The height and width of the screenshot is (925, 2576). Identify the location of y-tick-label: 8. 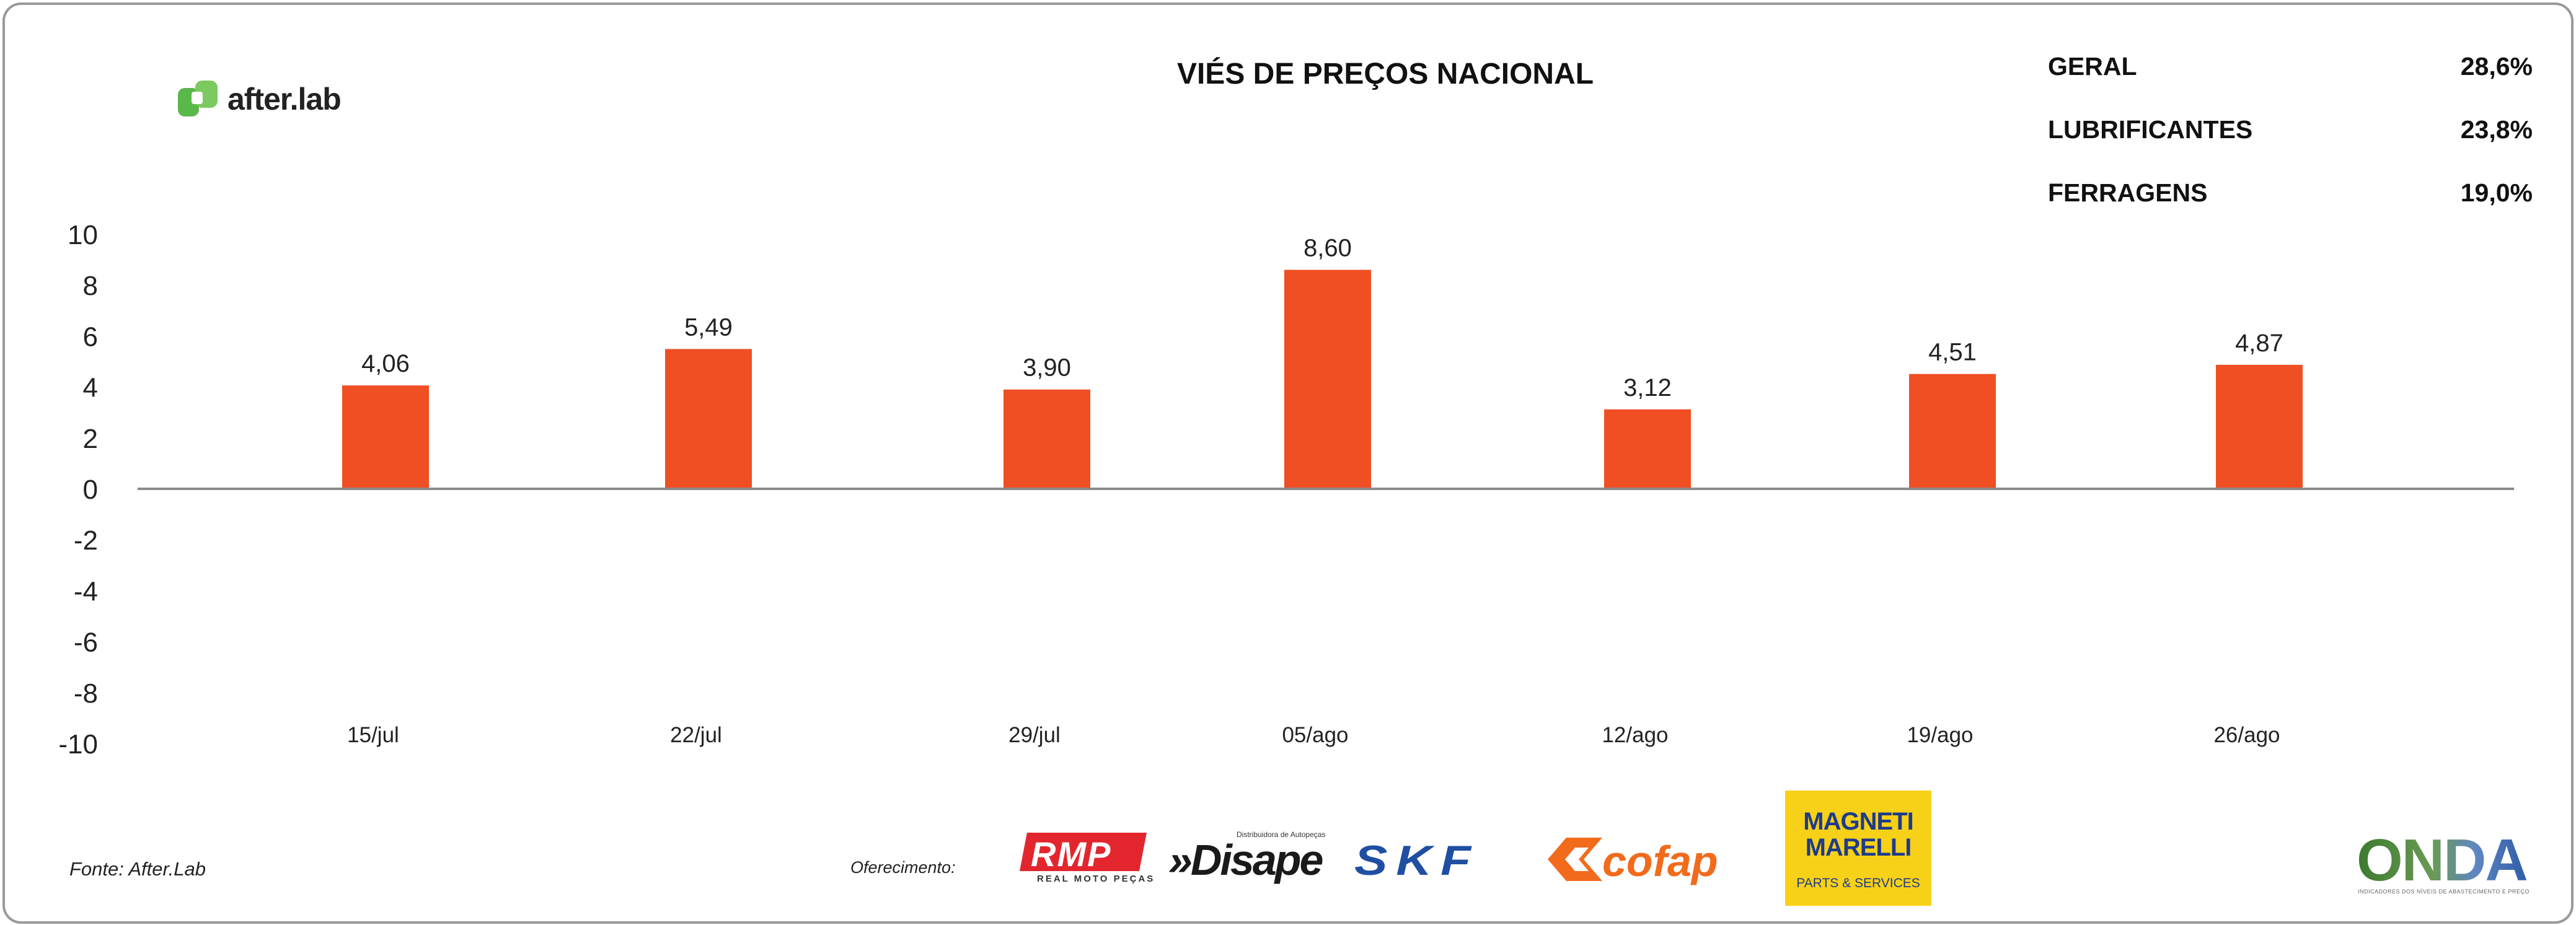
(90, 286).